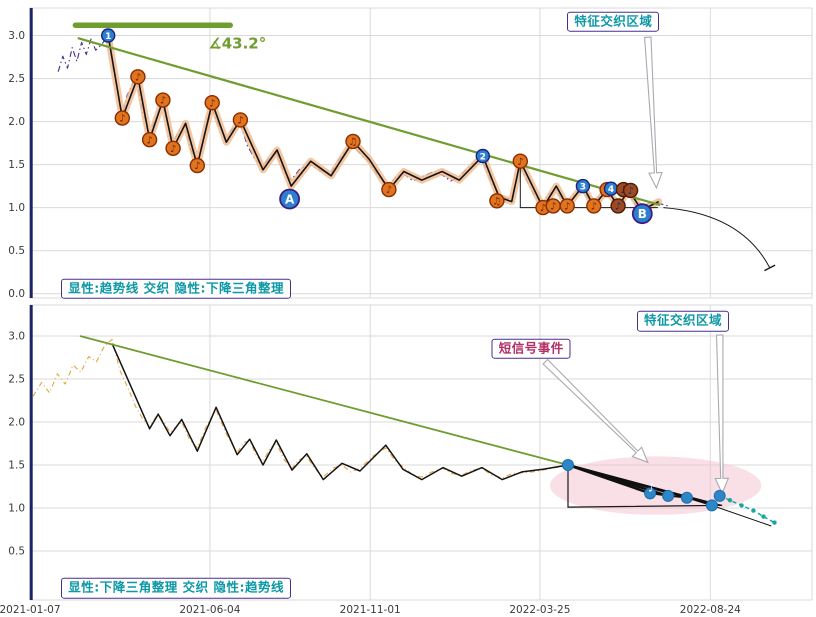 This screenshot has height=617, width=816. What do you see at coordinates (717, 238) in the screenshot?
I see `projection-arc` at bounding box center [717, 238].